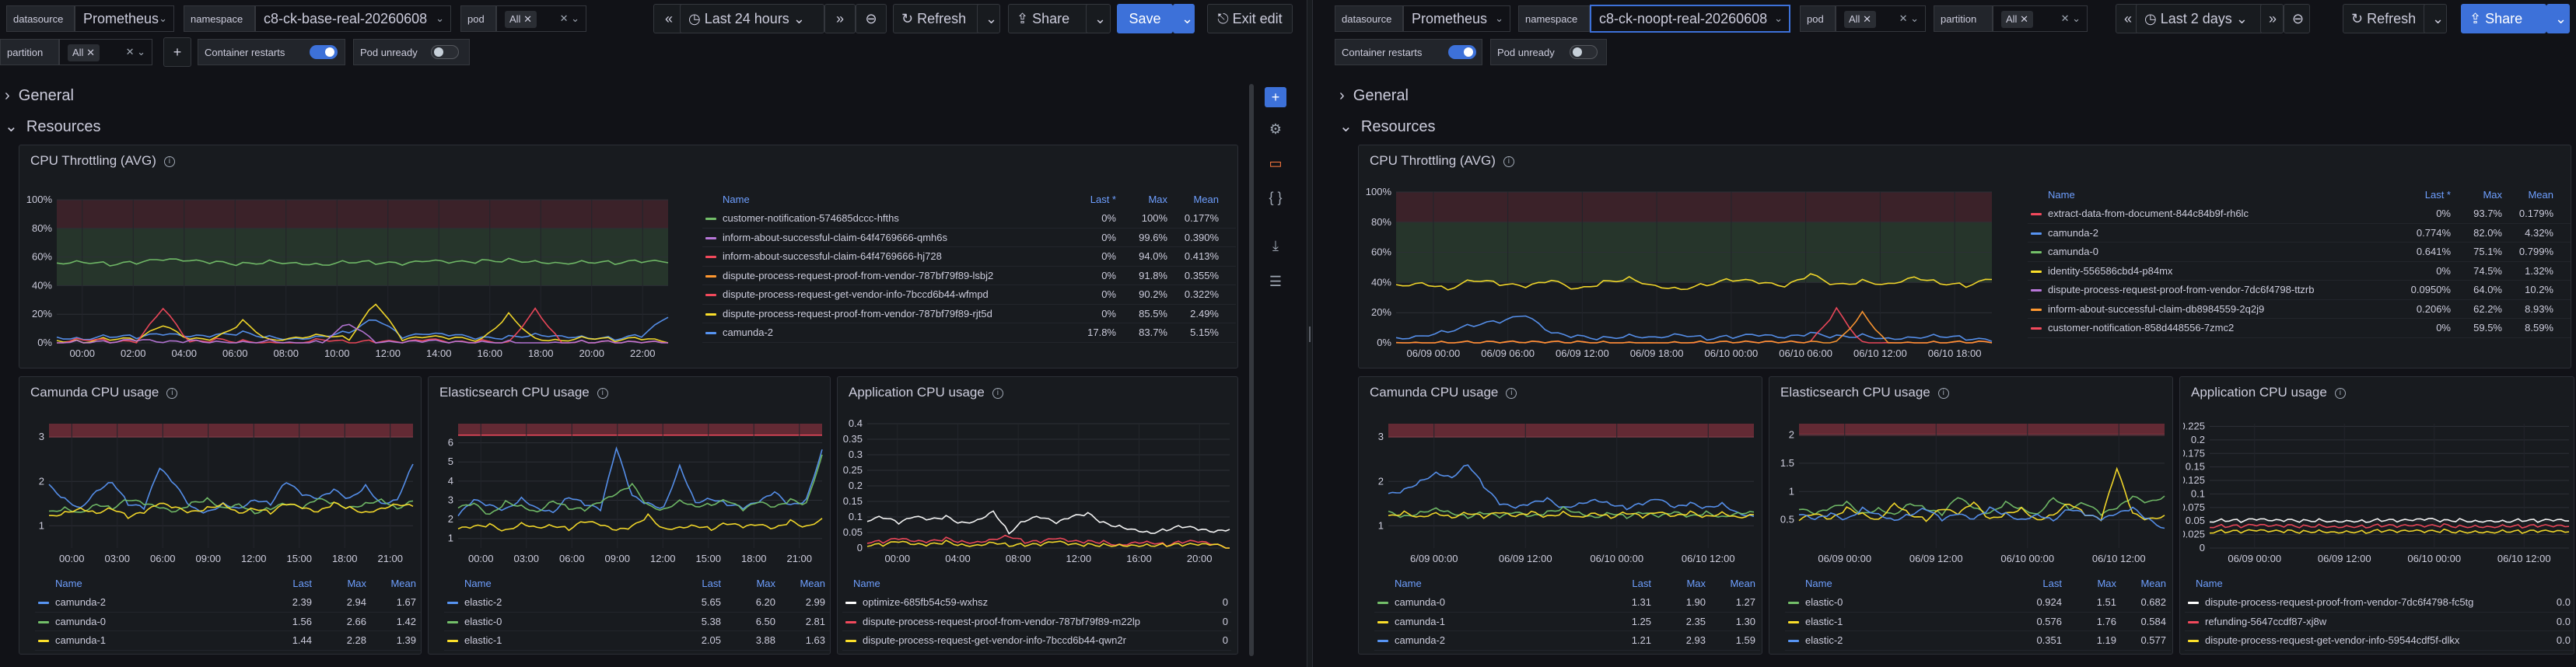 This screenshot has height=667, width=2576. I want to click on legend-row: camunda-0 0.641% 75.1% 0.799%, so click(2299, 253).